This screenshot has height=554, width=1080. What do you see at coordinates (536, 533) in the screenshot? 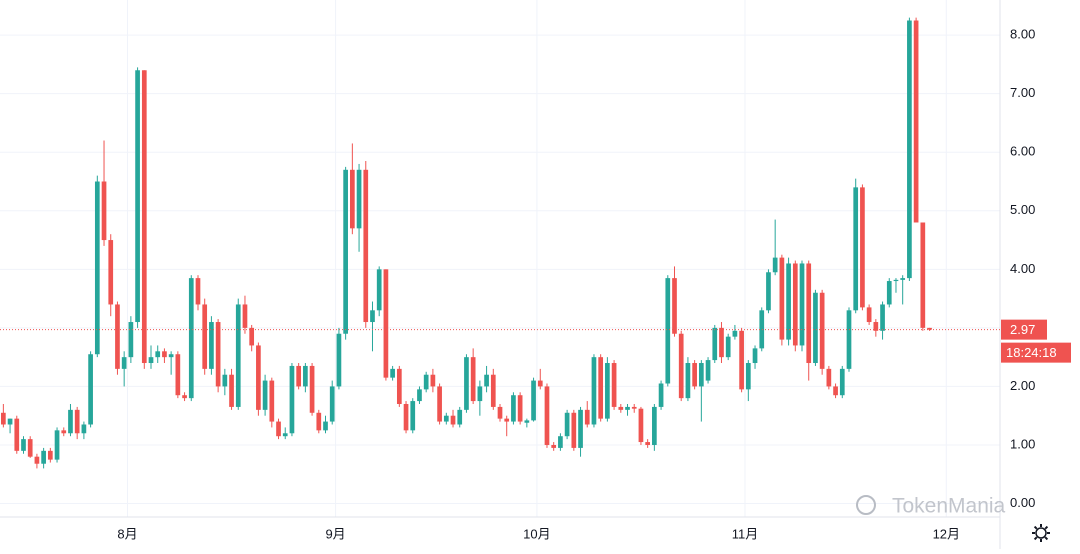
I see `x-tick-label: 10月` at bounding box center [536, 533].